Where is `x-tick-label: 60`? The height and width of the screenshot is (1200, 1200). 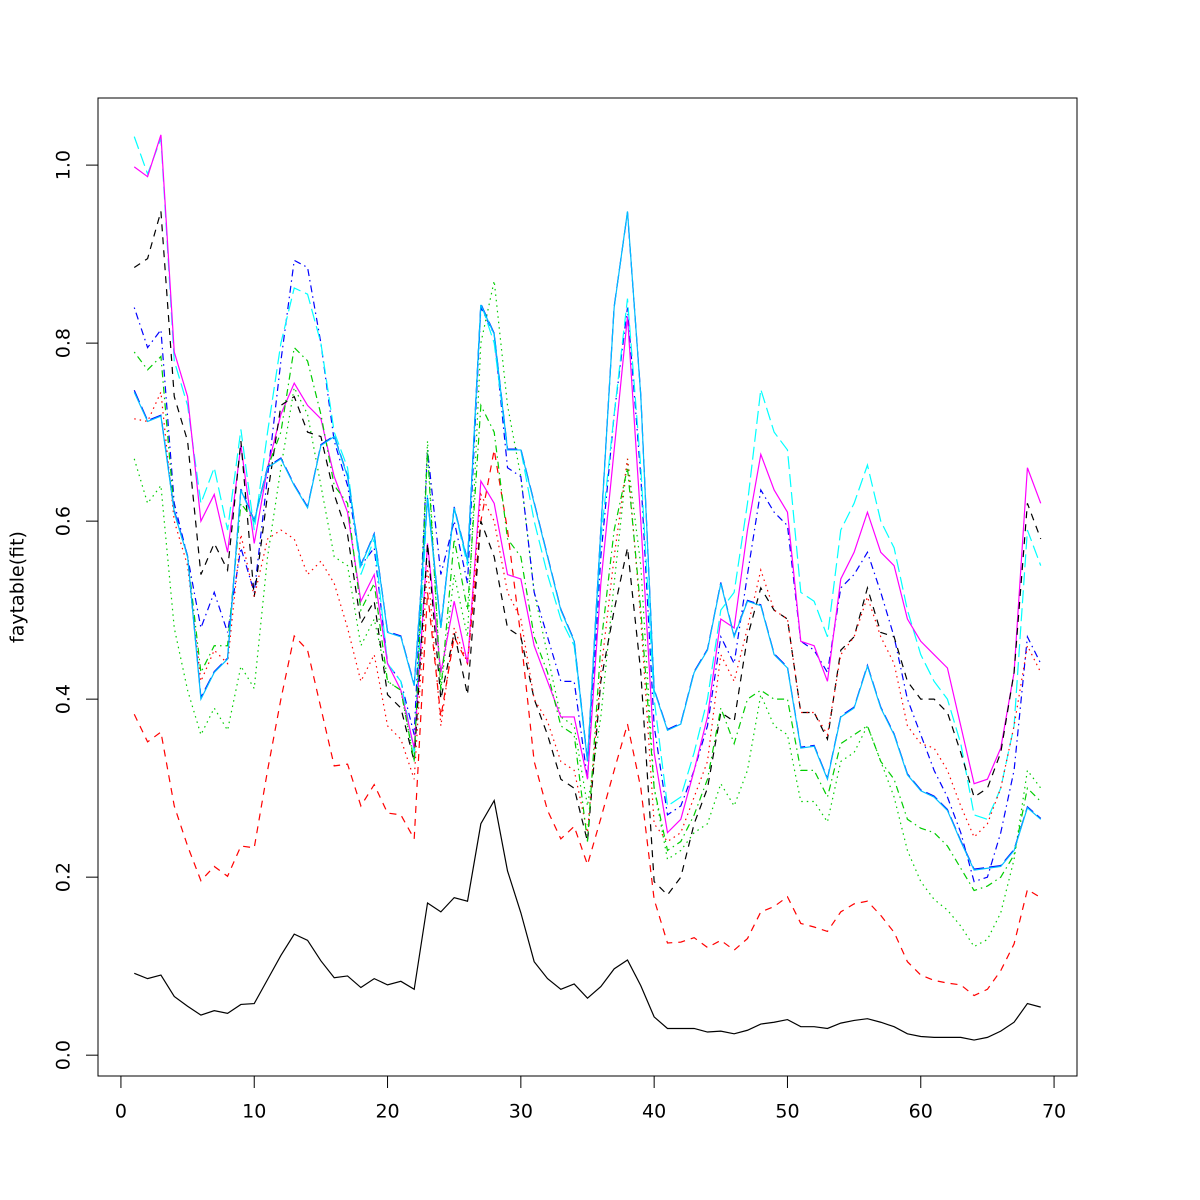
x-tick-label: 60 is located at coordinates (921, 1112).